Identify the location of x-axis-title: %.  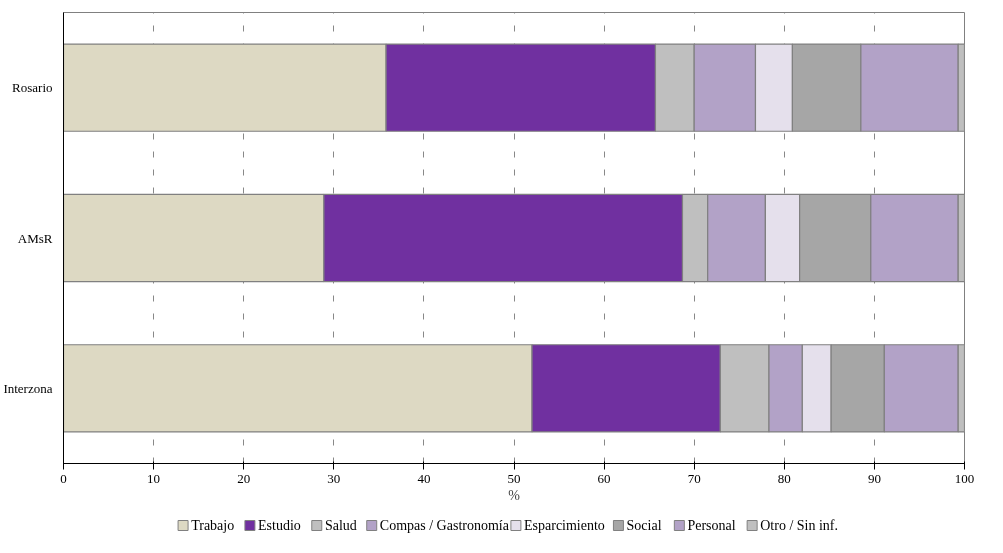
(514, 495).